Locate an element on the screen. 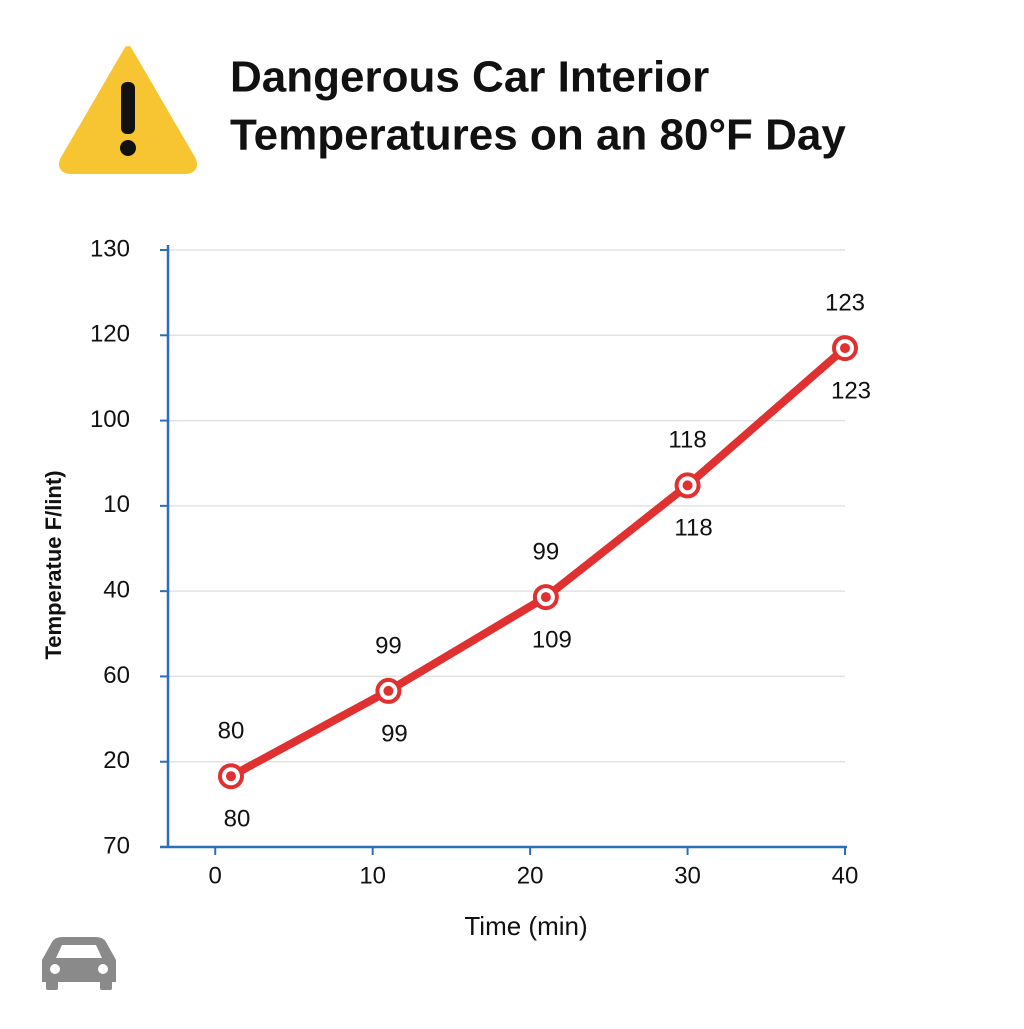 Image resolution: width=1024 pixels, height=1029 pixels. x-tick-label: 30 is located at coordinates (687, 875).